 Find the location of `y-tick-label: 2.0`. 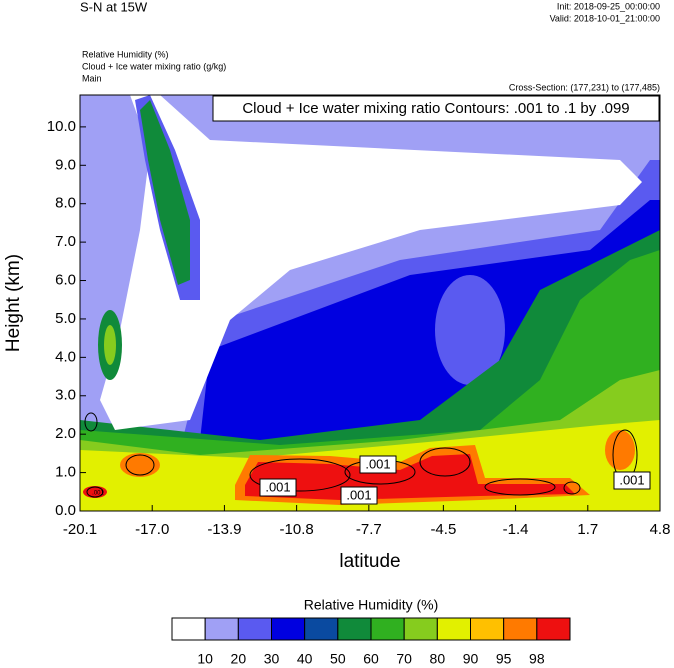

y-tick-label: 2.0 is located at coordinates (65, 433).